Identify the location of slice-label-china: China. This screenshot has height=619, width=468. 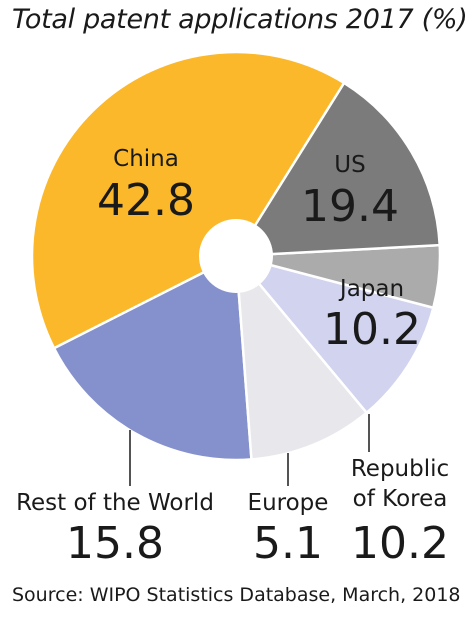
(146, 159).